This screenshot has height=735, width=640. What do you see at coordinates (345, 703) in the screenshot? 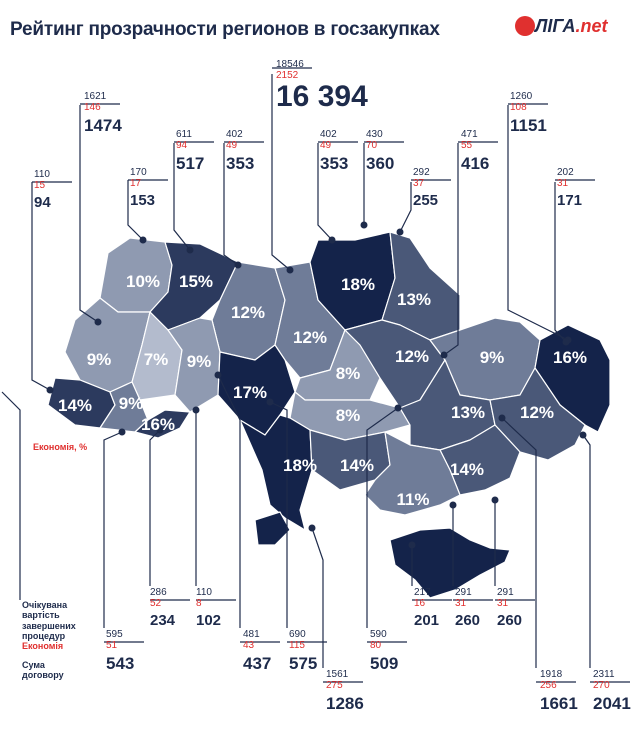
I see `contract-sum: 1286` at bounding box center [345, 703].